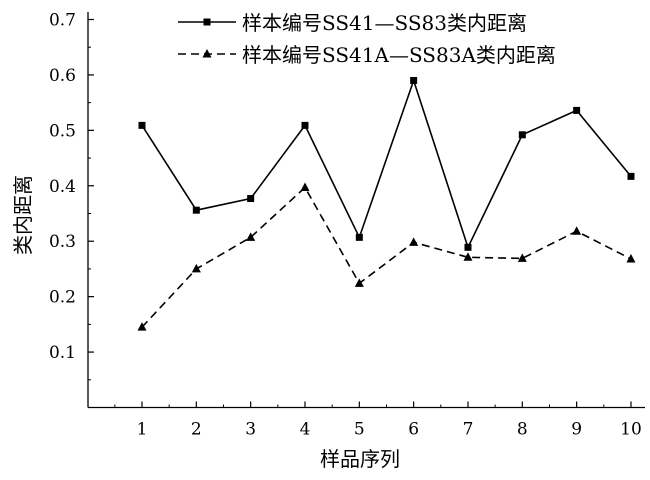  I want to click on x-tick-label: 3, so click(250, 430).